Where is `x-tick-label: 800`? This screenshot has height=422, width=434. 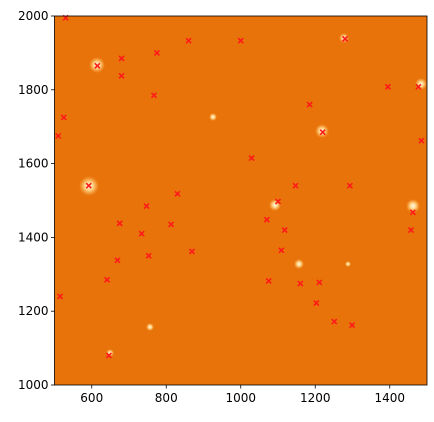 x-tick-label: 800 is located at coordinates (166, 398).